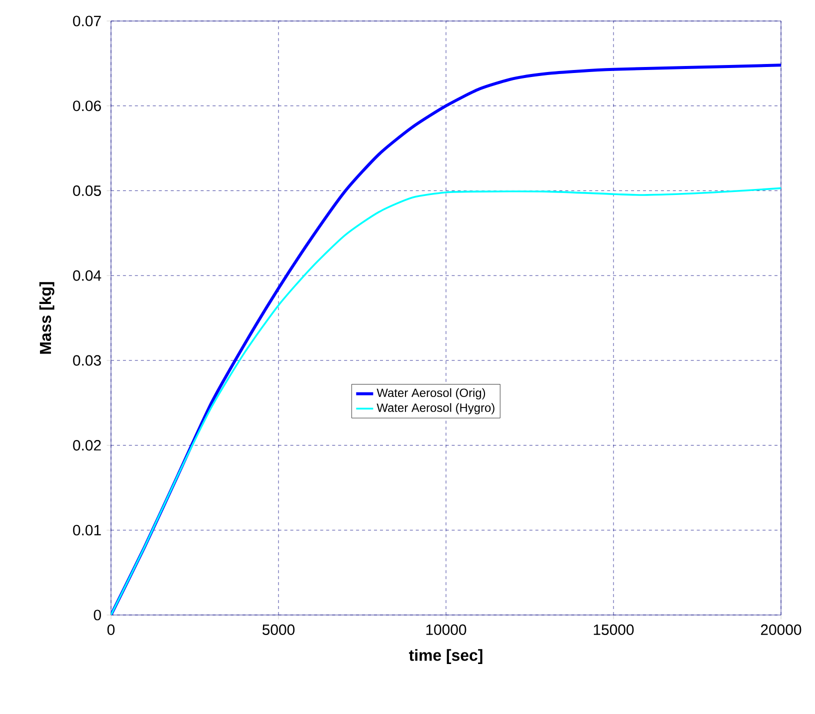 Image resolution: width=815 pixels, height=714 pixels. What do you see at coordinates (87, 445) in the screenshot?
I see `y-tick-label: 0.02` at bounding box center [87, 445].